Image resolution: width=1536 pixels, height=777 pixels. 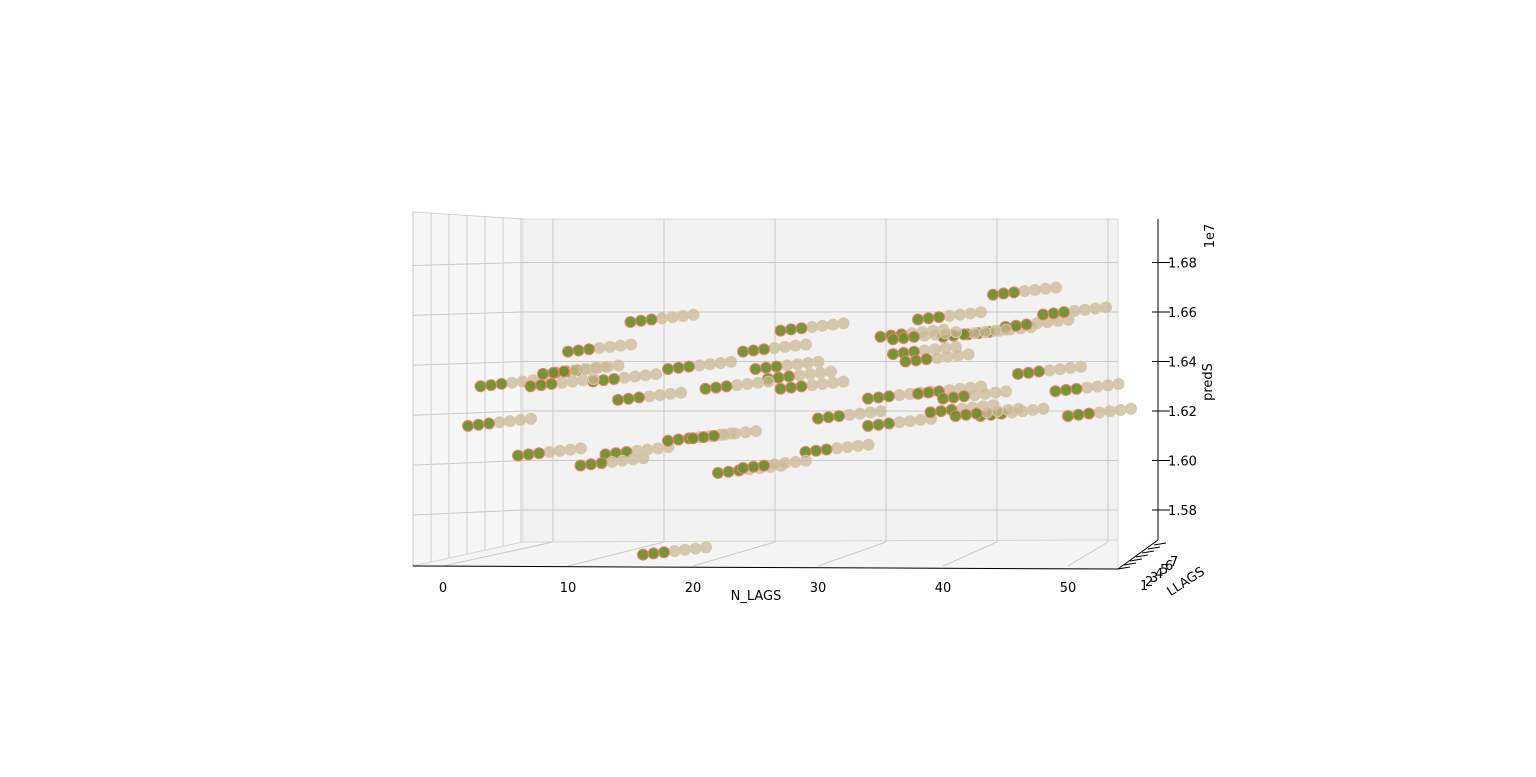 I want to click on x-tick-label: 50, so click(x=1068, y=588).